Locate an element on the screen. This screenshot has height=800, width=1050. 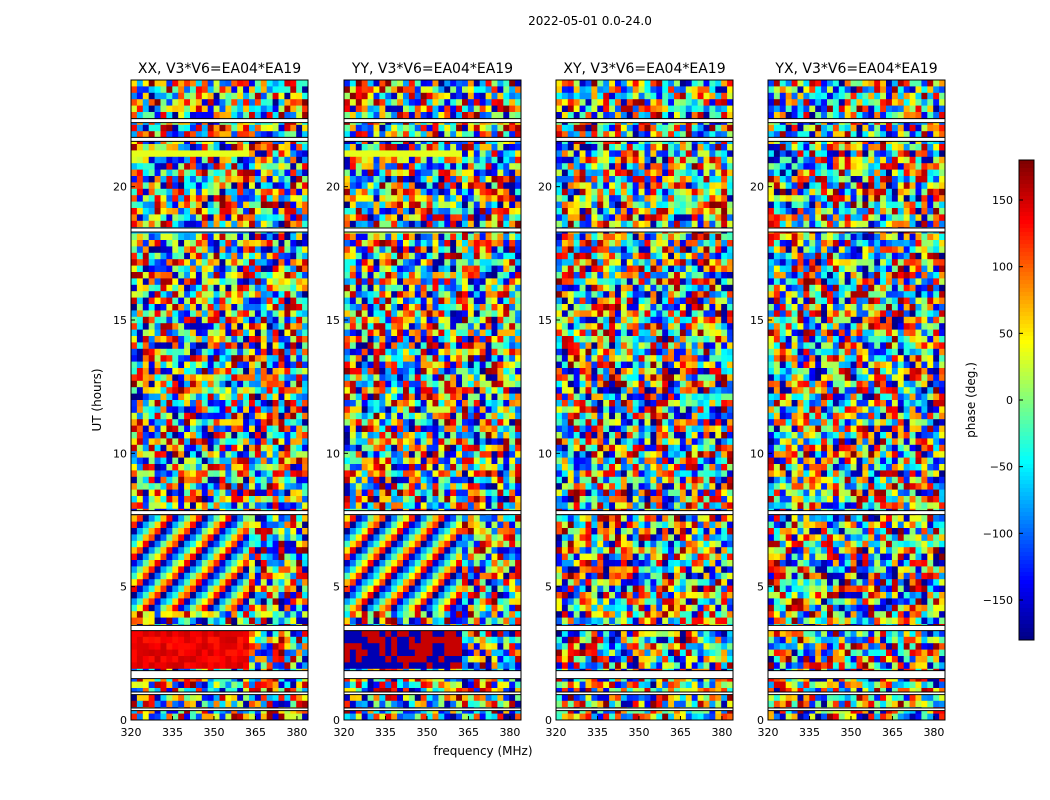
colorbar: −150 −100 −50 0 50 100 150 is located at coordinates (1009, 400).